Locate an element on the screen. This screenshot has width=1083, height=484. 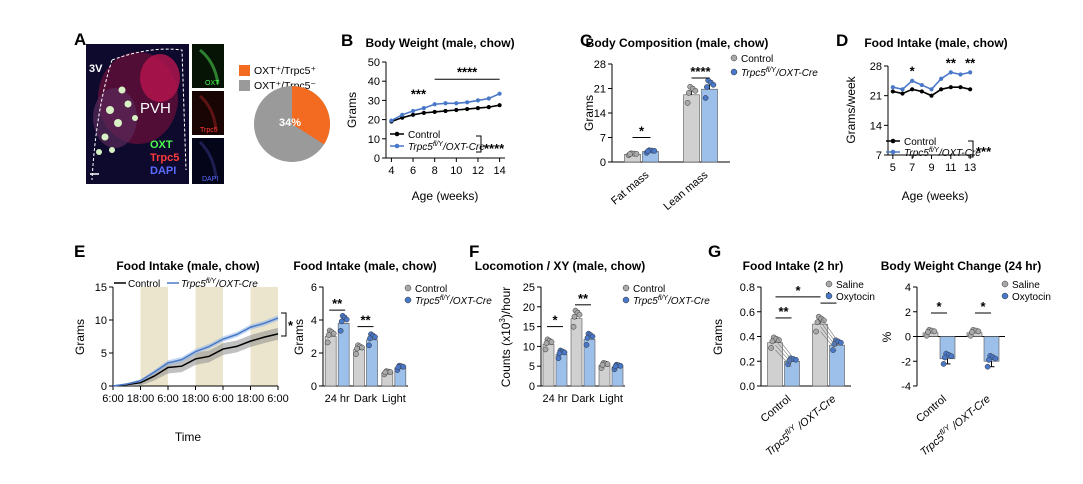
label-oxt: OXT is located at coordinates (161, 145).